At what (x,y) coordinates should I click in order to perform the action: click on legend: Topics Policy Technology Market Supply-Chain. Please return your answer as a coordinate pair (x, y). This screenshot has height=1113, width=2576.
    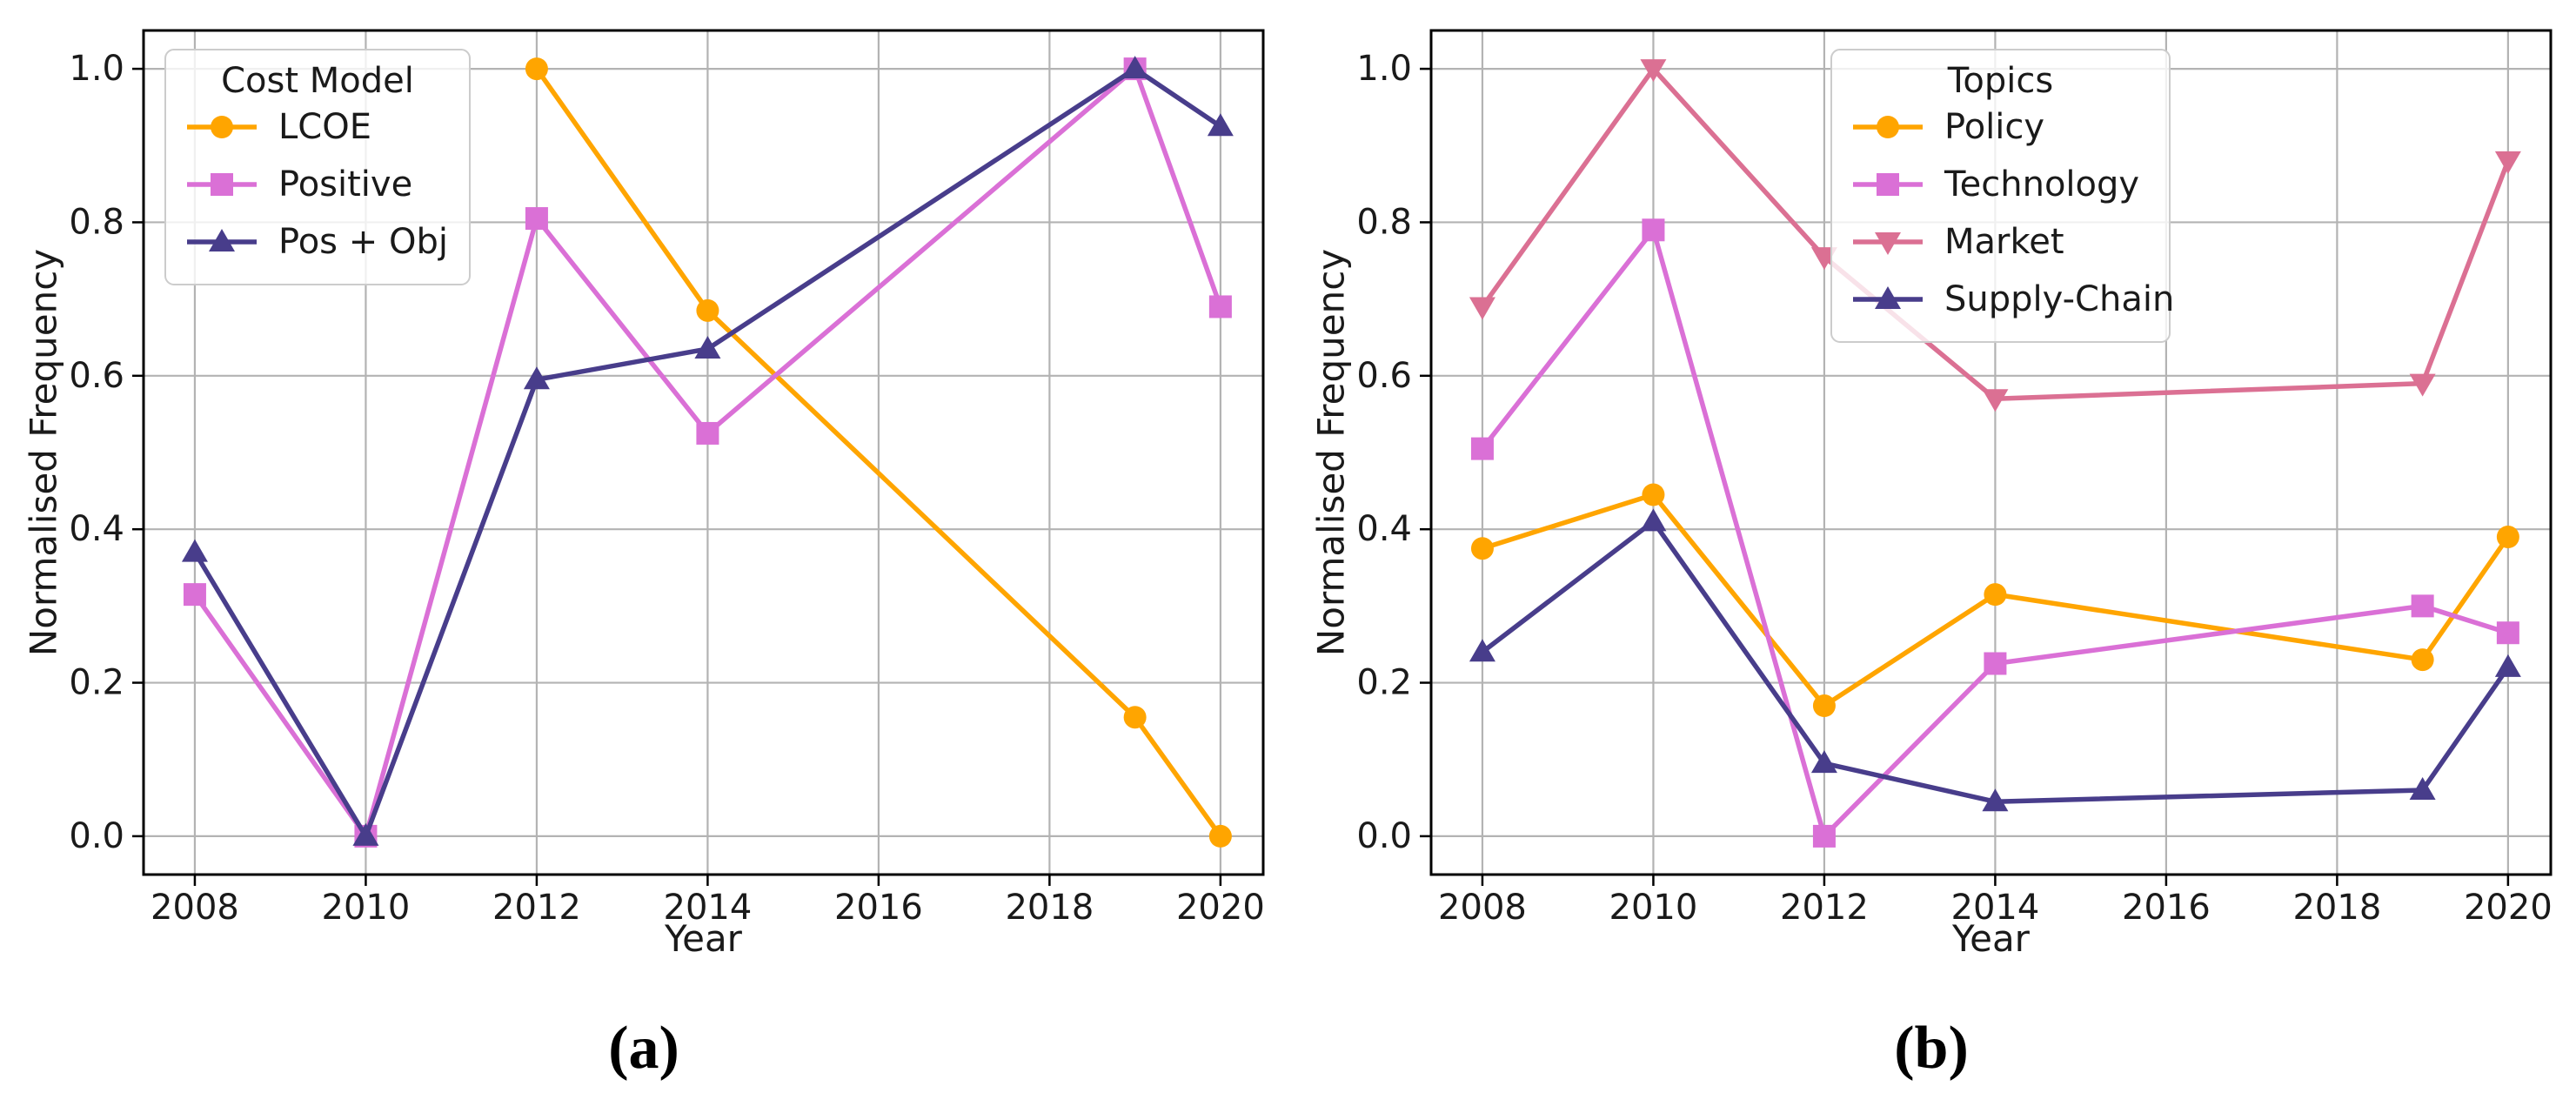
    Looking at the image, I should click on (2002, 196).